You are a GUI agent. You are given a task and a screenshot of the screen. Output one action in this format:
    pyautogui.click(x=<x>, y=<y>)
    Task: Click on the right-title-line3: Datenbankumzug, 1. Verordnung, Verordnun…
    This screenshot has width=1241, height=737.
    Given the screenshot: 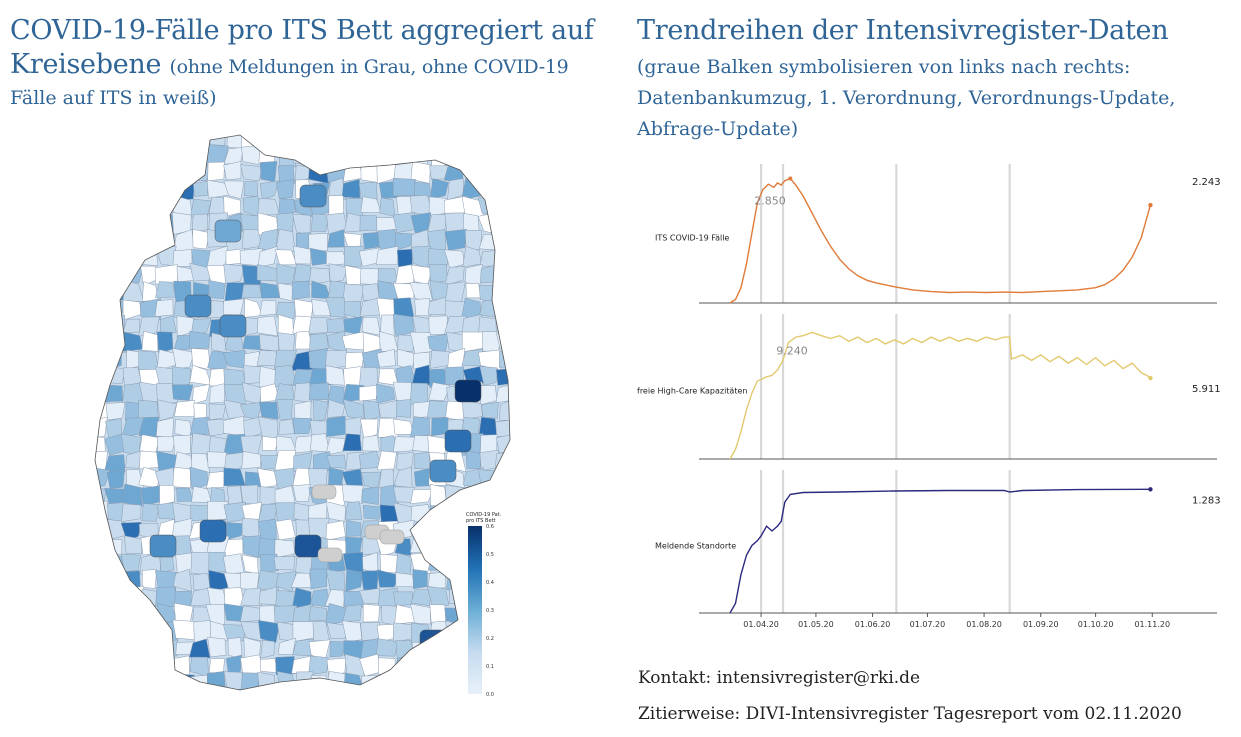 What is the action you would take?
    pyautogui.click(x=906, y=98)
    